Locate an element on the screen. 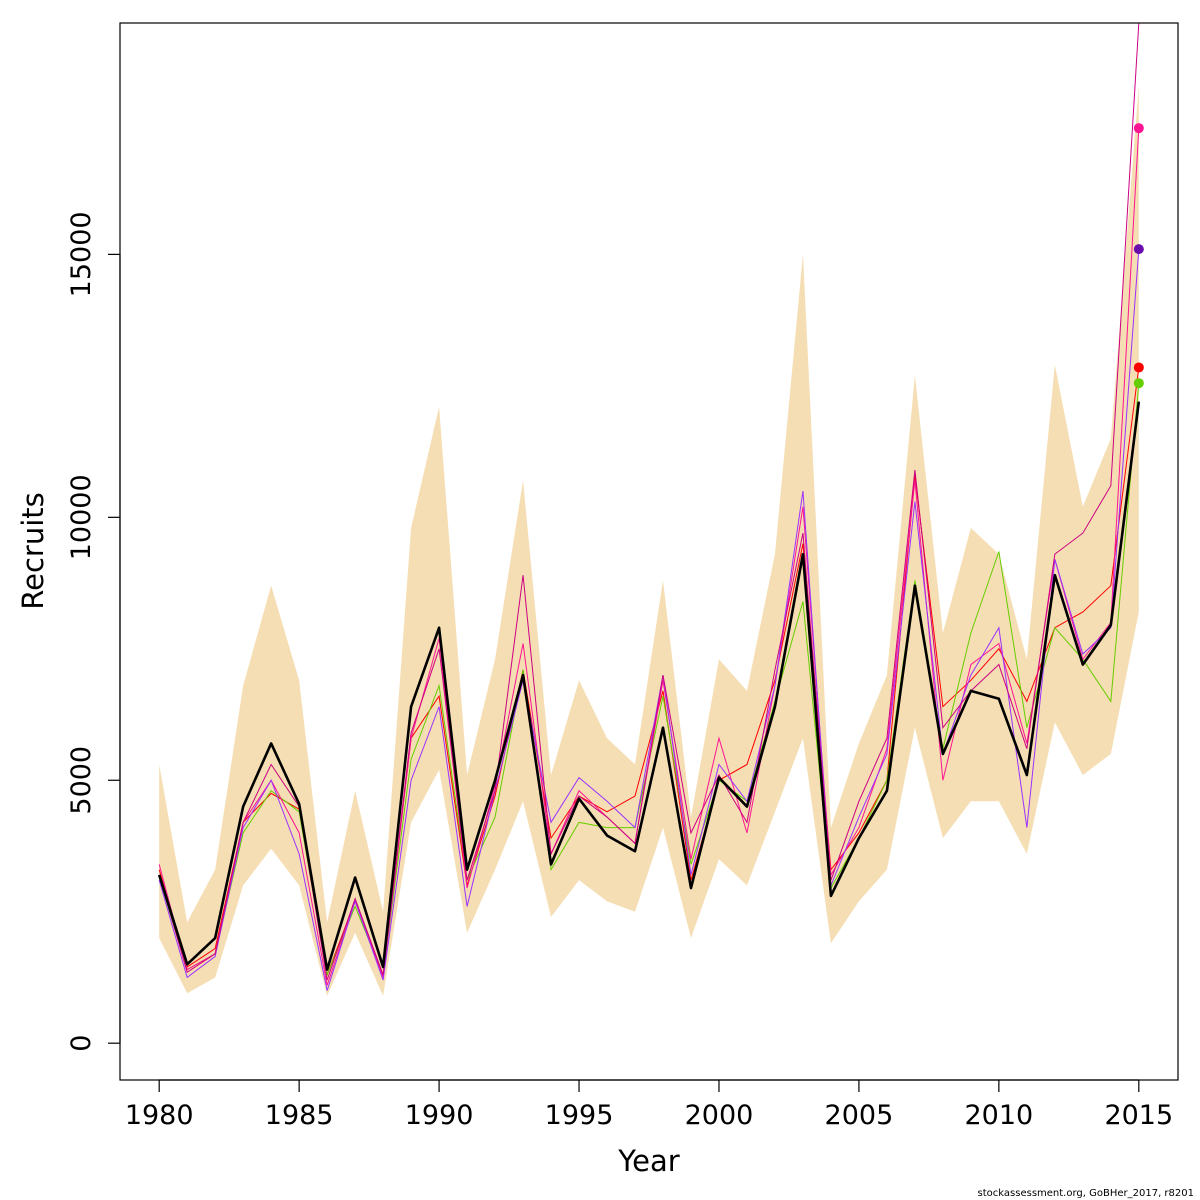 This screenshot has width=1200, height=1200. y-tick-label-10000: 10000 is located at coordinates (81, 517).